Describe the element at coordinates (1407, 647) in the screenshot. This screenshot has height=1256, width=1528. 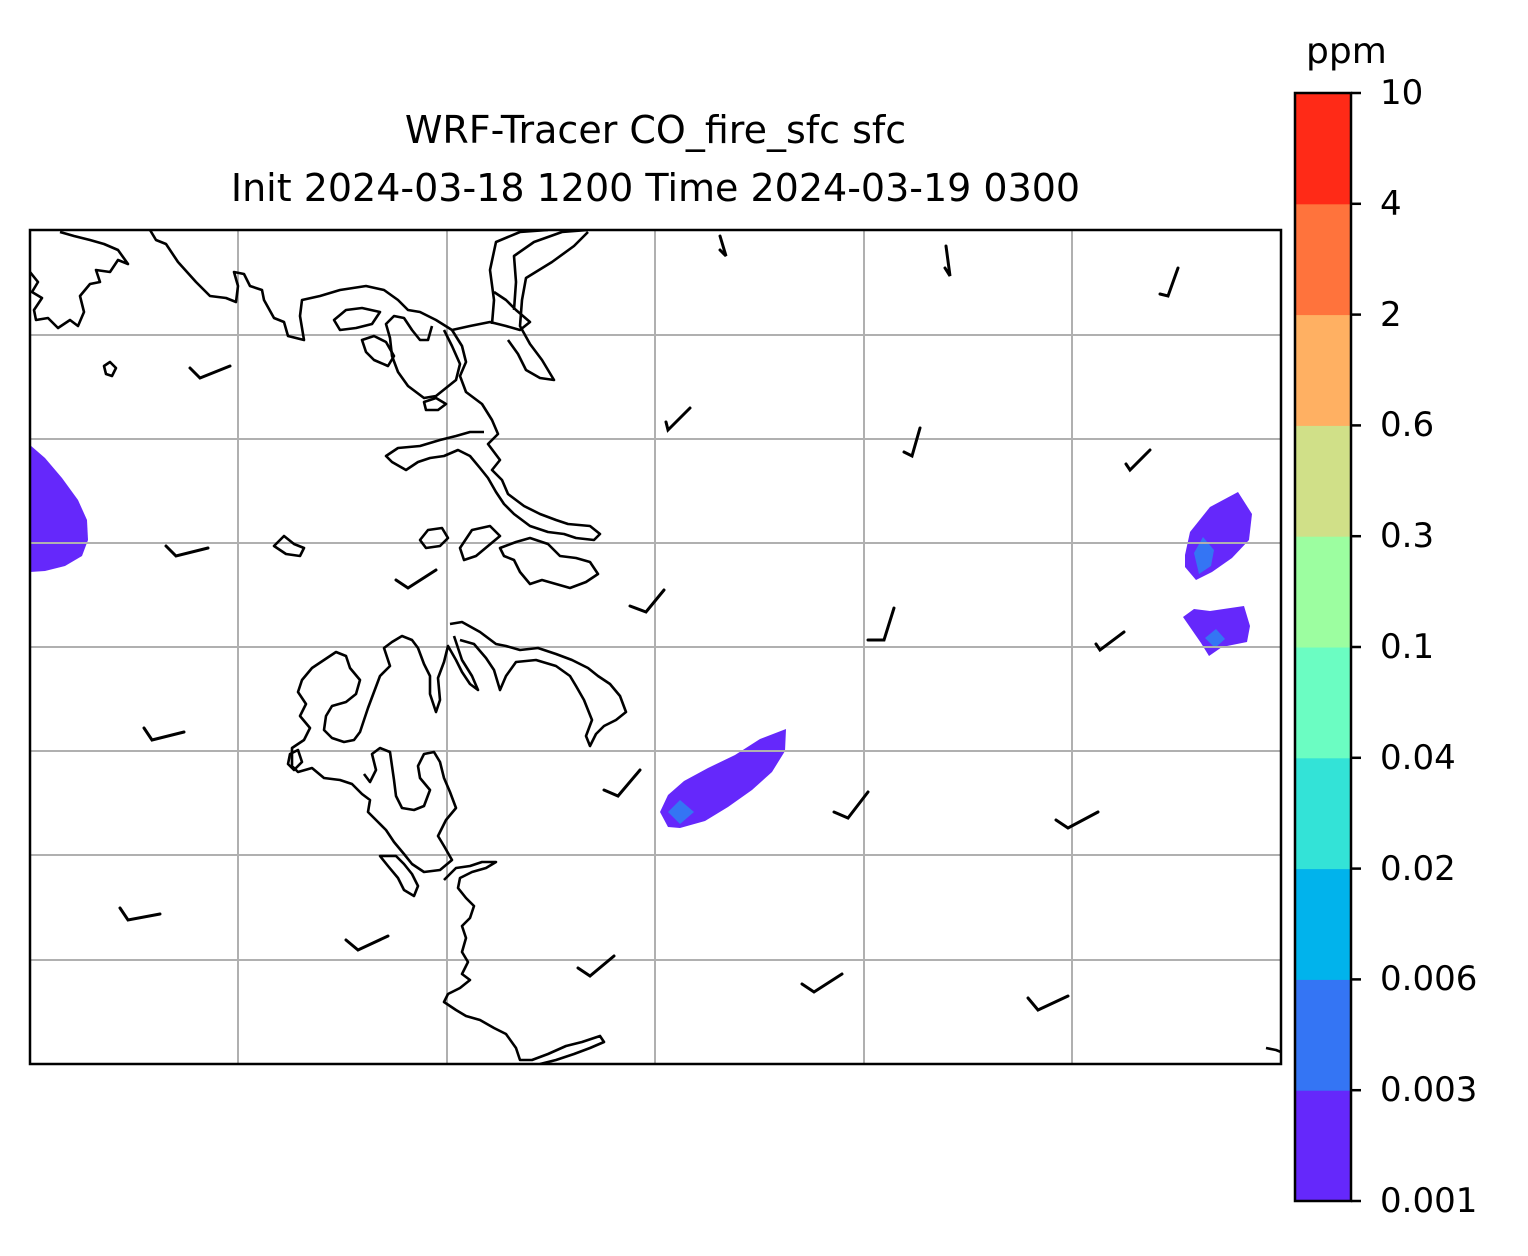
I see `colorbar-tick-label: 0.1` at that location.